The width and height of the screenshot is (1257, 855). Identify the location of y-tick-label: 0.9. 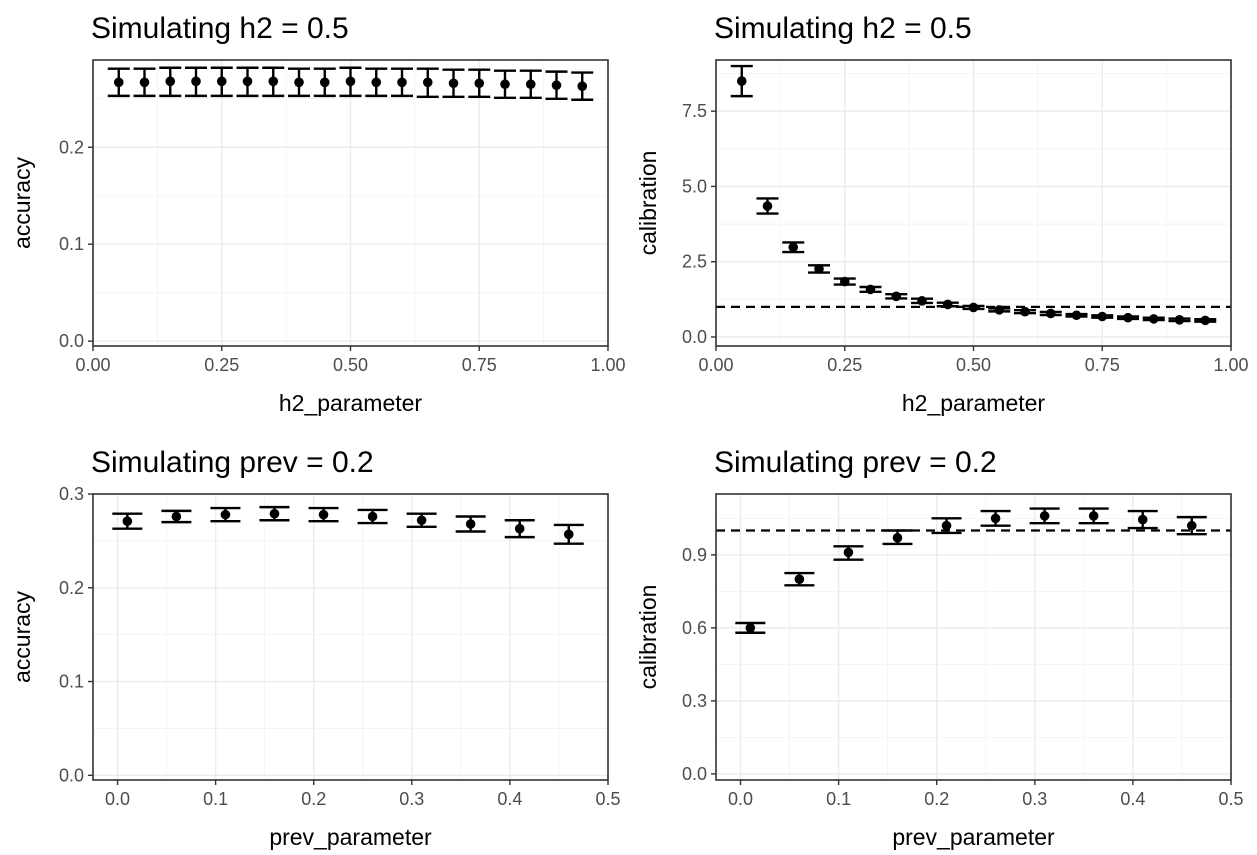
(694, 555).